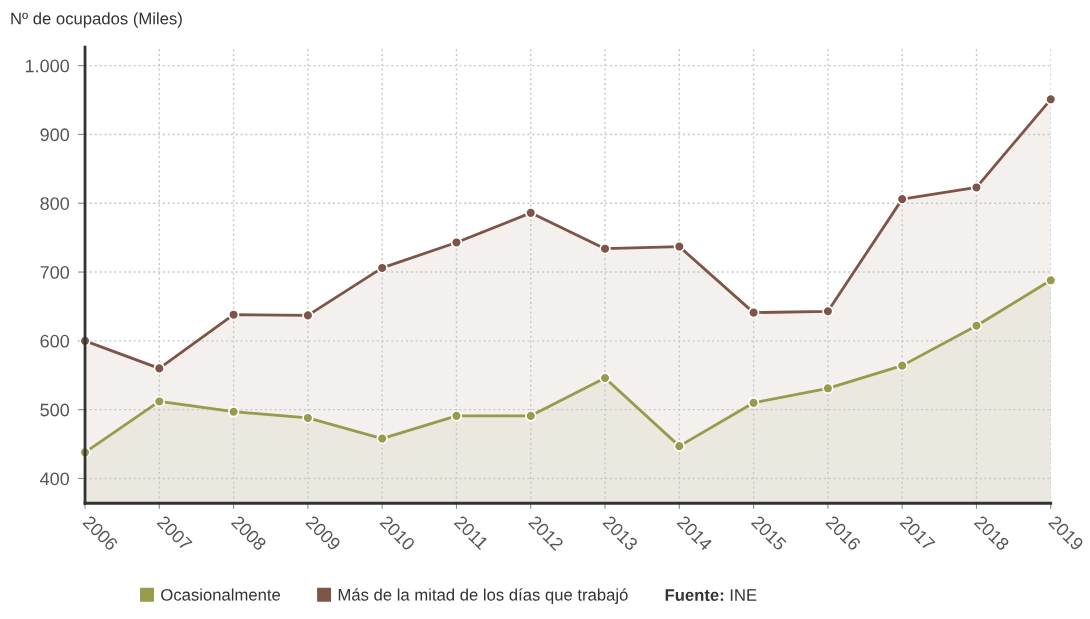 The width and height of the screenshot is (1090, 619). I want to click on y-tick-label: 700, so click(55, 272).